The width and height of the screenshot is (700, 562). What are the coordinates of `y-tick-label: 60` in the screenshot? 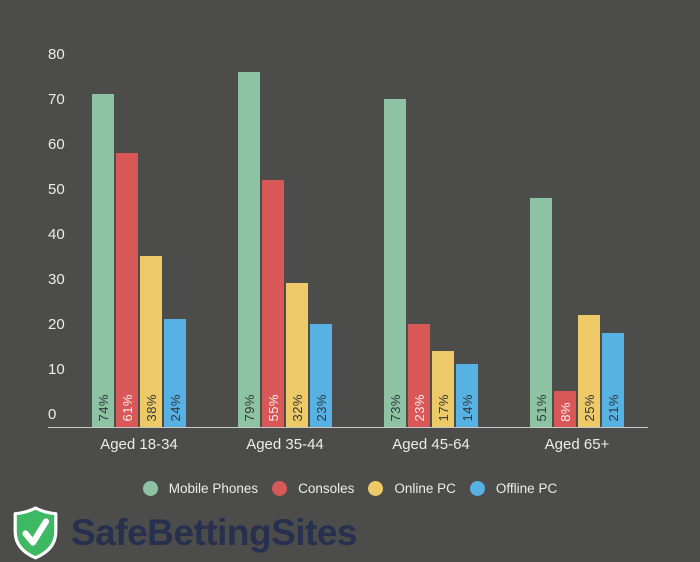 It's located at (56, 144).